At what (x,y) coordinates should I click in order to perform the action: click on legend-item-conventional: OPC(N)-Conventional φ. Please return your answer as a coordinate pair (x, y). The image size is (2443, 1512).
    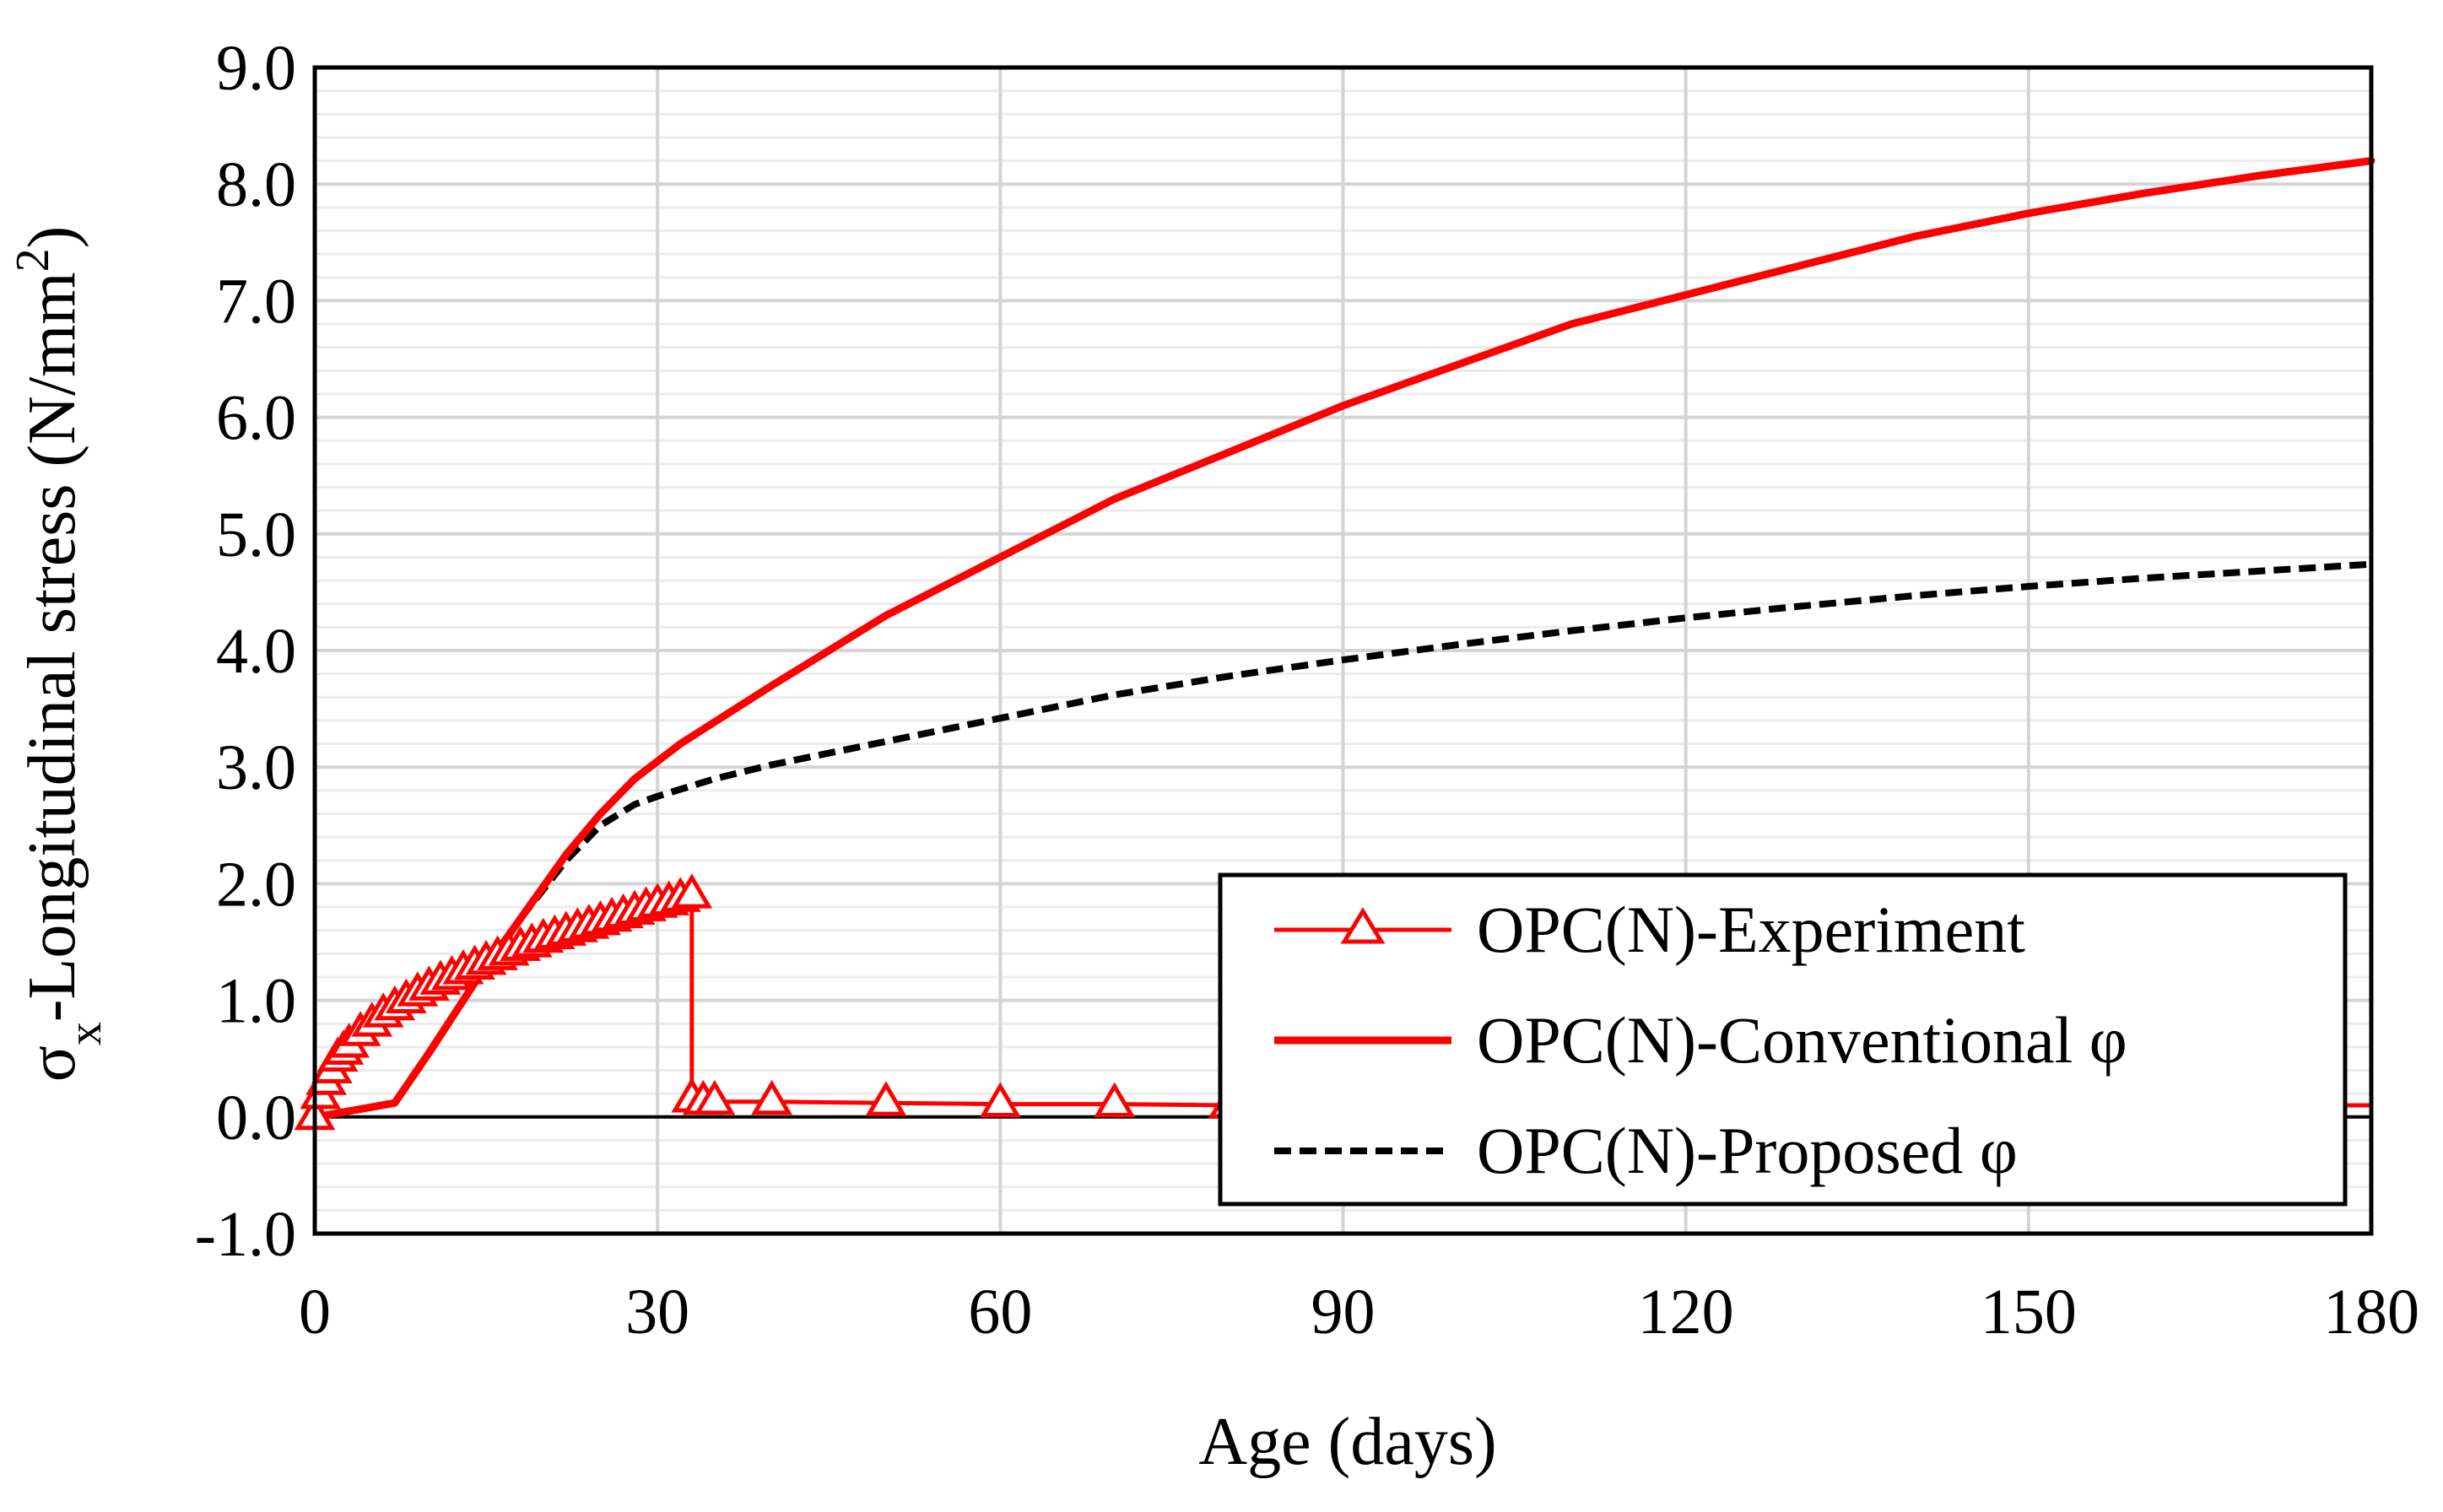
    Looking at the image, I should click on (1700, 1040).